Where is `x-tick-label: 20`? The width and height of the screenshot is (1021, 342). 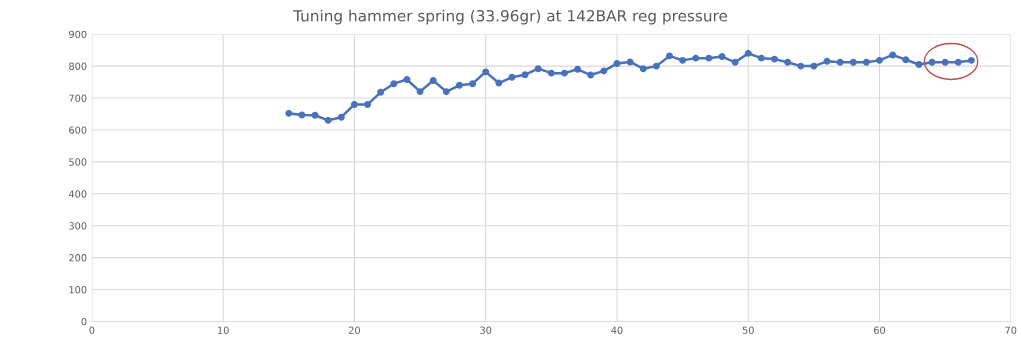 x-tick-label: 20 is located at coordinates (354, 330).